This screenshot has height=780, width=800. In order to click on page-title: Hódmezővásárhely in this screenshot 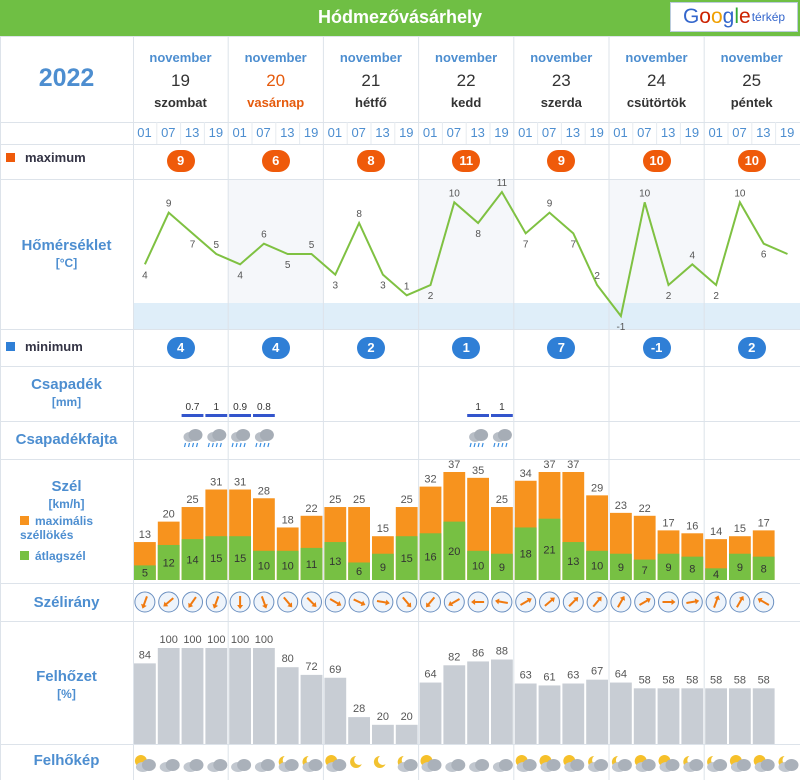, I will do `click(400, 17)`.